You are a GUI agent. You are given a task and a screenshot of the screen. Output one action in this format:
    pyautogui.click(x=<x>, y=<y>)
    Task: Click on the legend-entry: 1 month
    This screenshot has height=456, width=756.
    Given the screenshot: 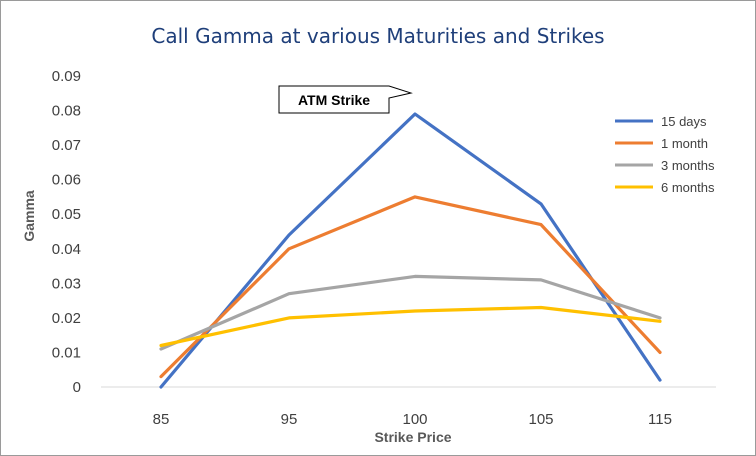 What is the action you would take?
    pyautogui.click(x=684, y=143)
    